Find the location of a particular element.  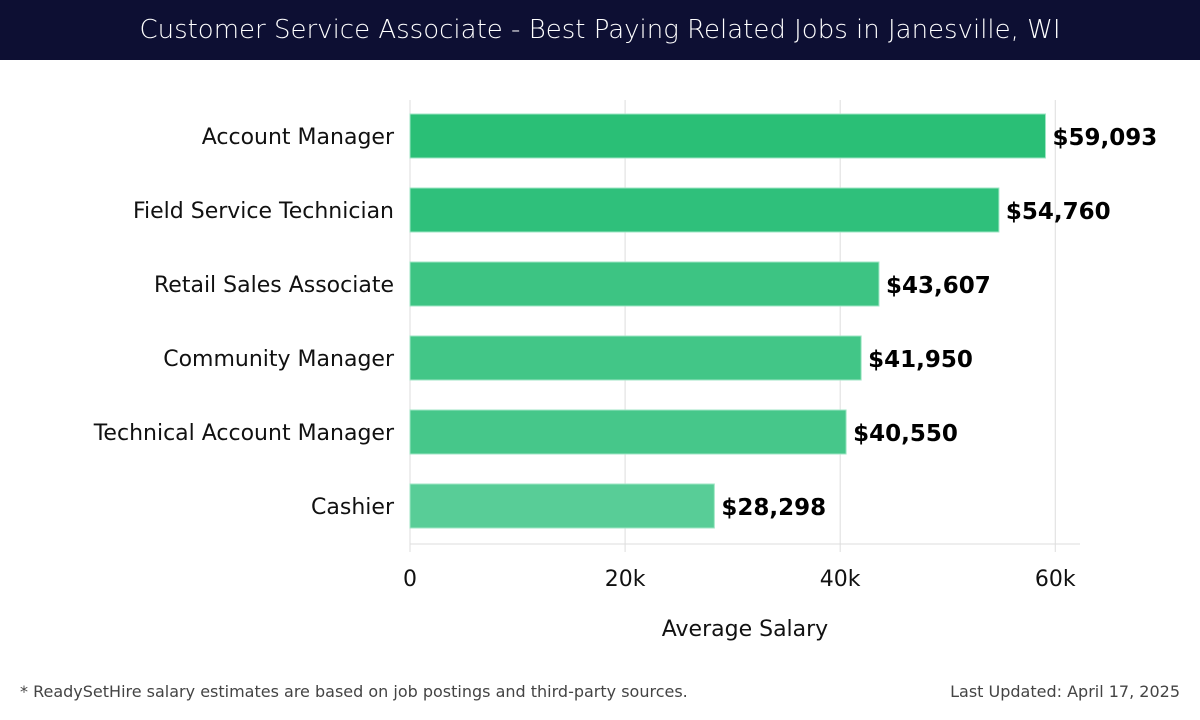

x-tick-label: 40k is located at coordinates (840, 579).